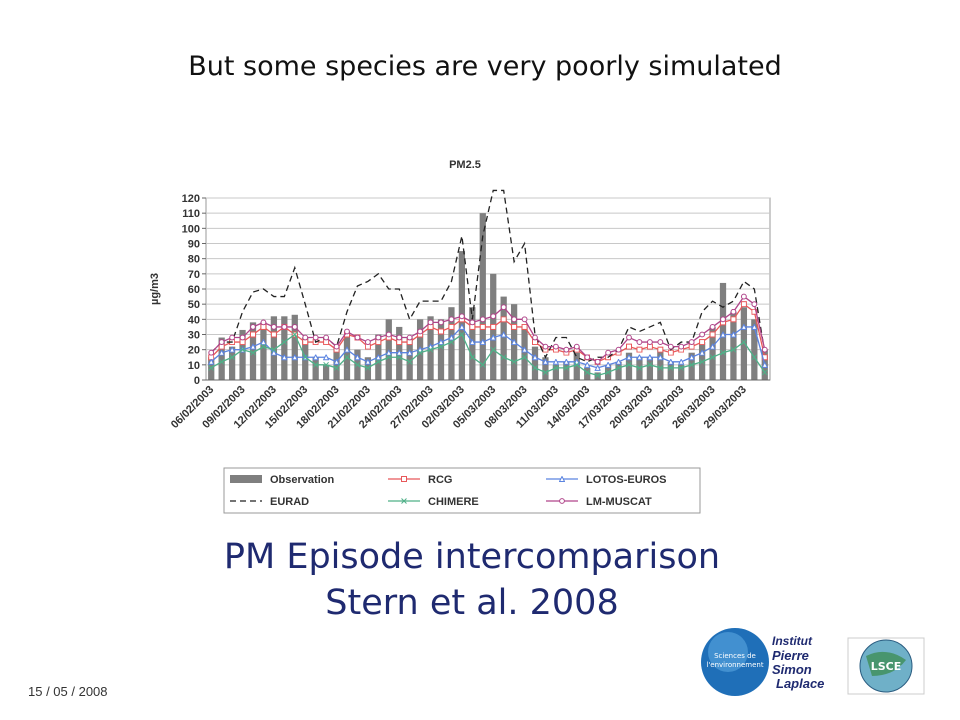  I want to click on logo-environment: Sciences de l'environnement, so click(735, 662).